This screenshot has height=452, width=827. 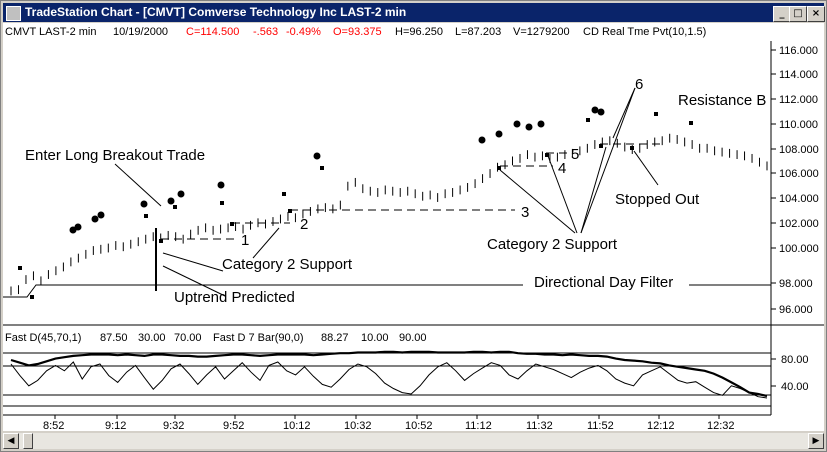 I want to click on osc-v4: 88.27, so click(x=335, y=338).